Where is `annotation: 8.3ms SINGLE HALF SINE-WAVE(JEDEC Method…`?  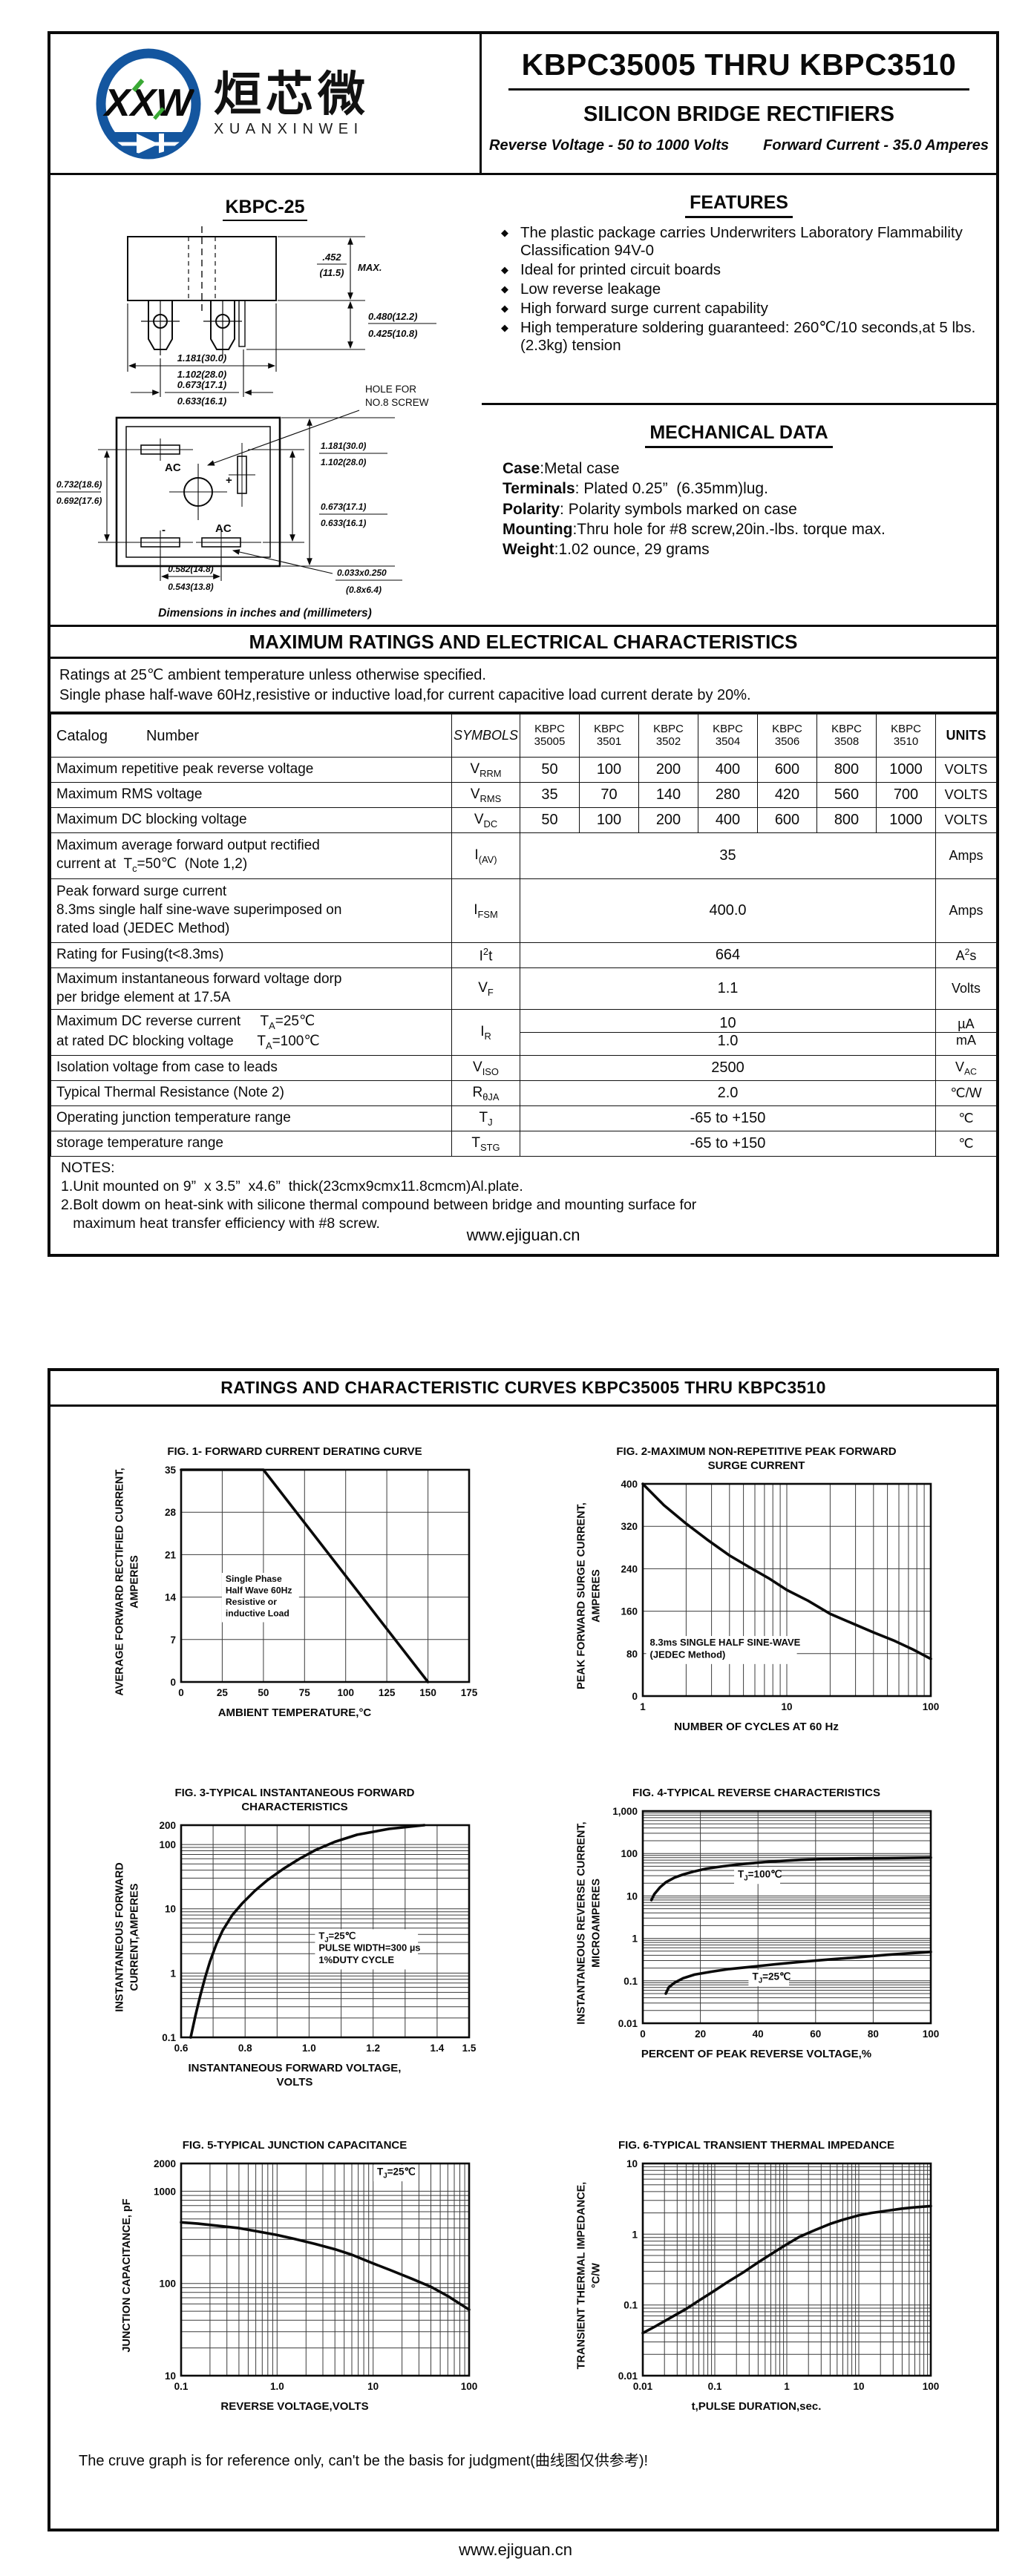
annotation: 8.3ms SINGLE HALF SINE-WAVE(JEDEC Method… is located at coordinates (725, 1648).